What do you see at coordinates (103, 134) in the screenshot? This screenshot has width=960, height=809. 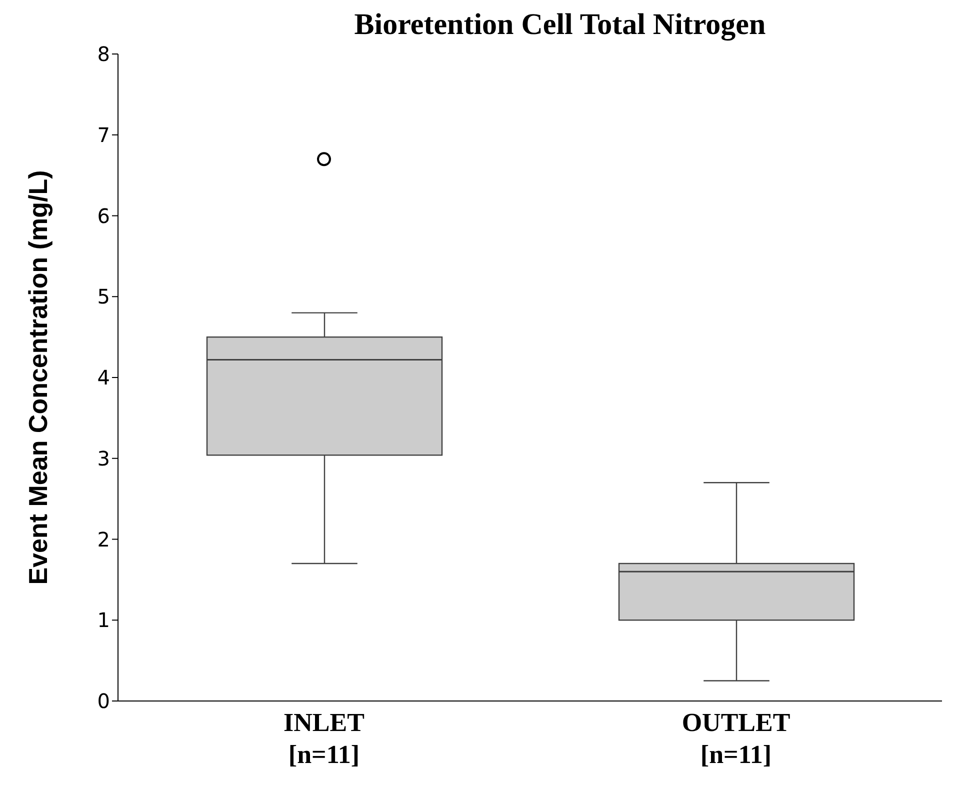 I see `y-tick-label: 7` at bounding box center [103, 134].